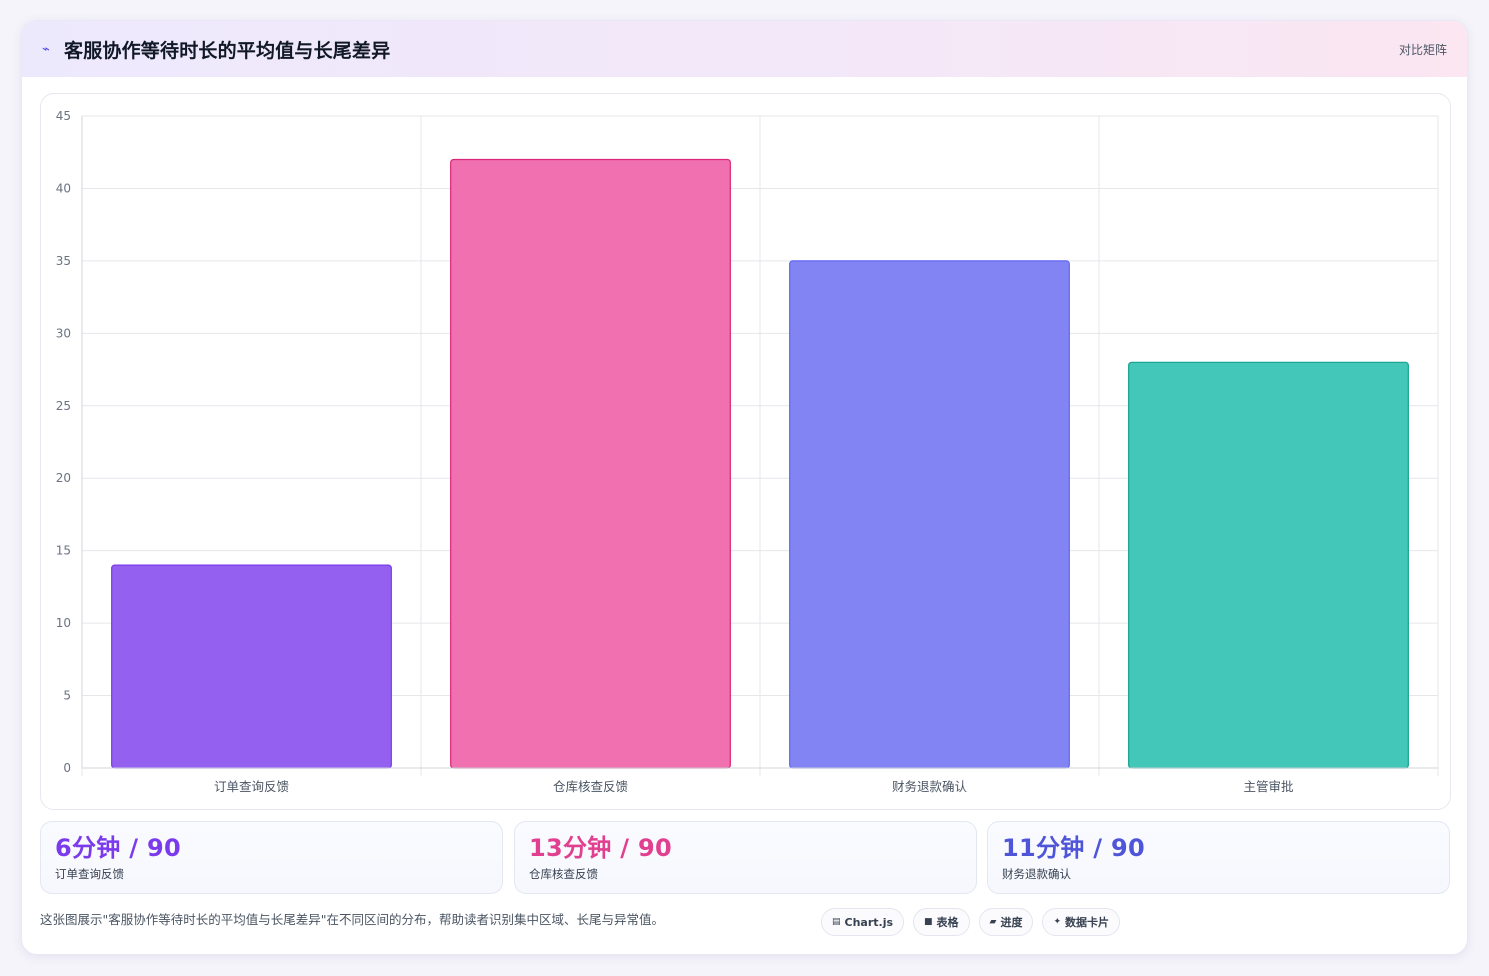  Describe the element at coordinates (271, 857) in the screenshot. I see `stat-card-order: 6分钟 / 90 订单查询反馈` at that location.